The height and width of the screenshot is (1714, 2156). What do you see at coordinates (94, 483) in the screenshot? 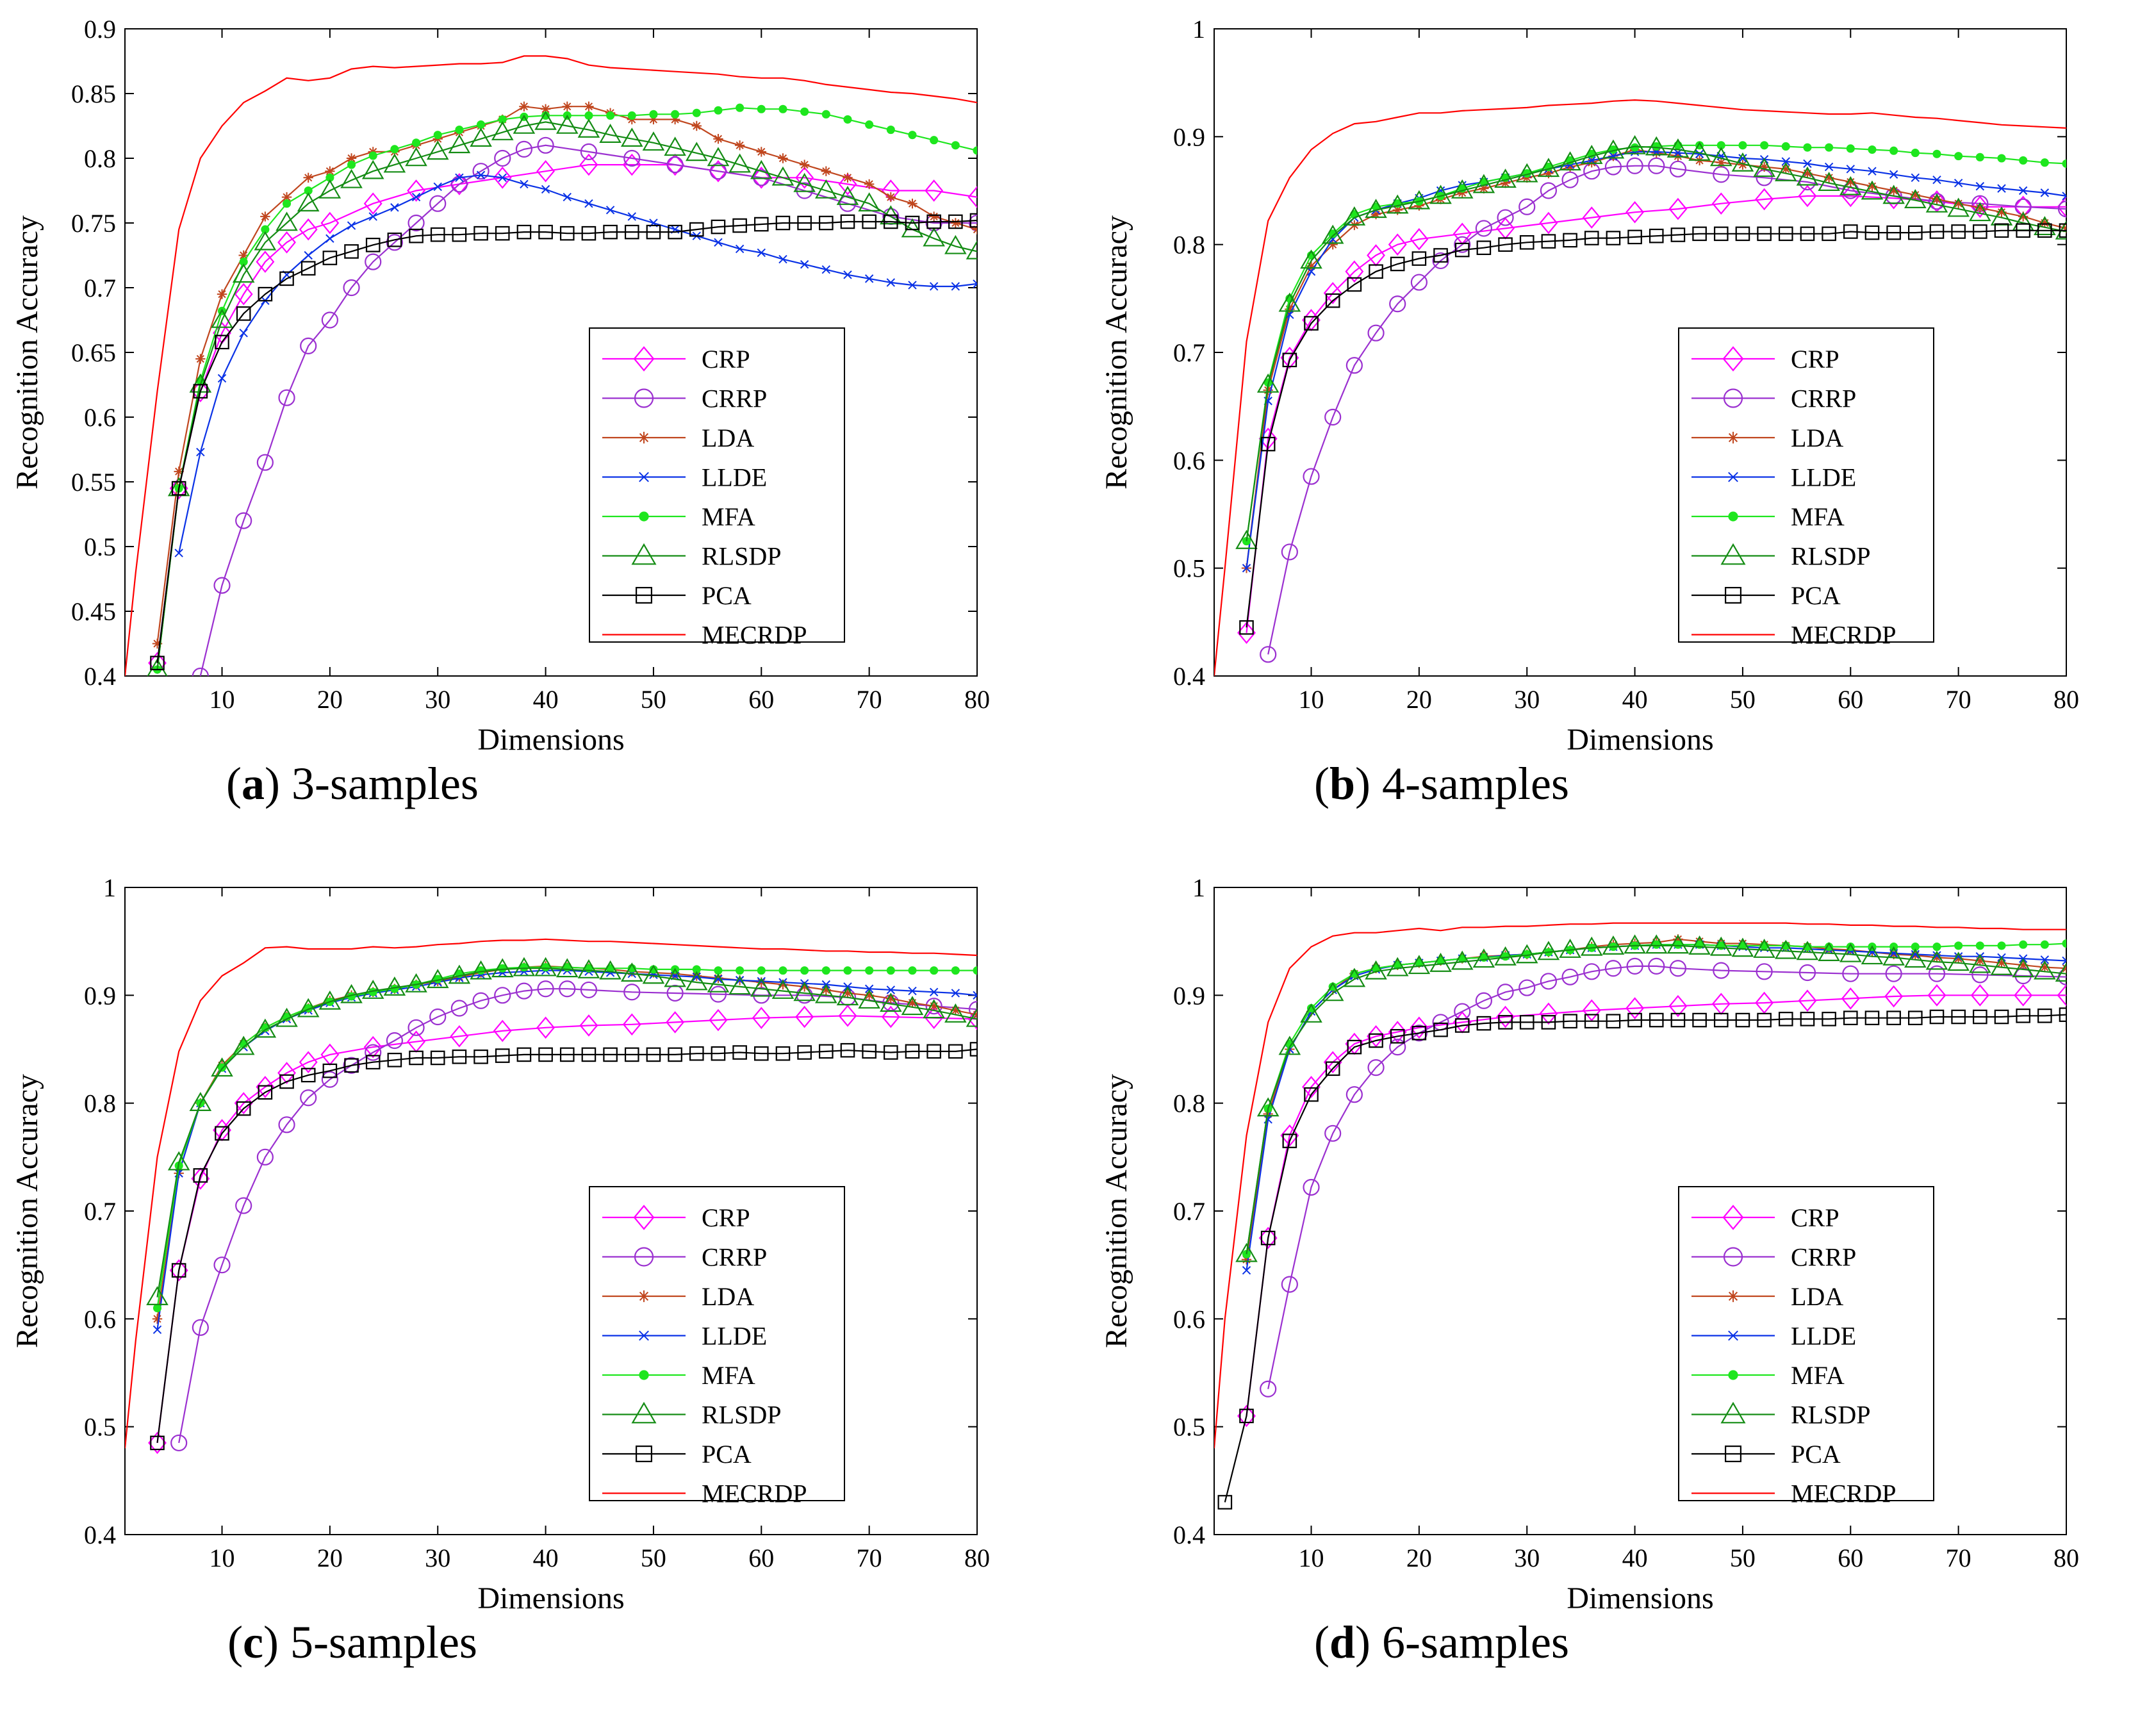
I see `y-tick-label: 0.55` at bounding box center [94, 483].